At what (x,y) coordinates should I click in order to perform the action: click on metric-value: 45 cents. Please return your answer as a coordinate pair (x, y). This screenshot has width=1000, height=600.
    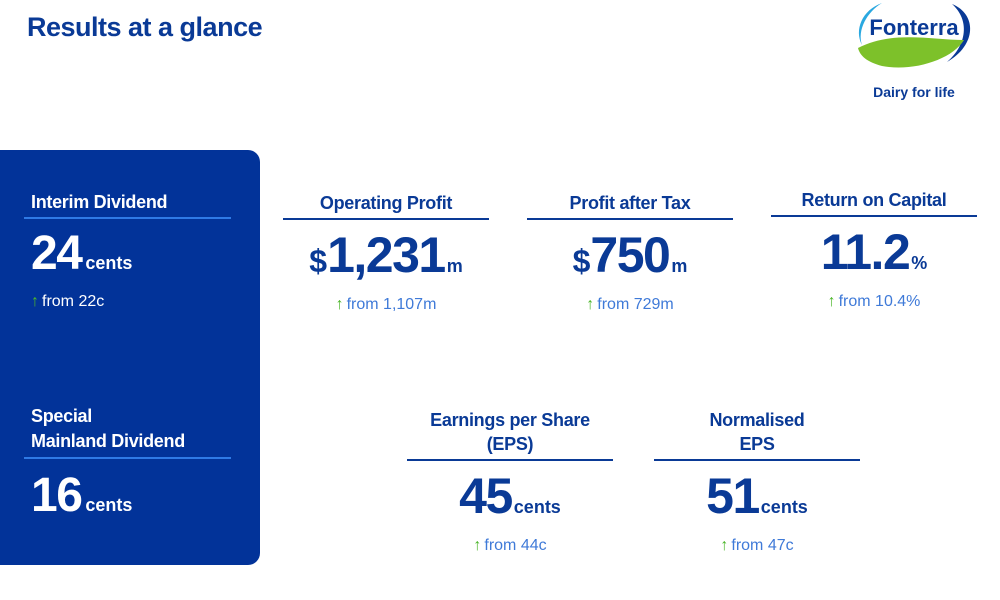
    Looking at the image, I should click on (510, 496).